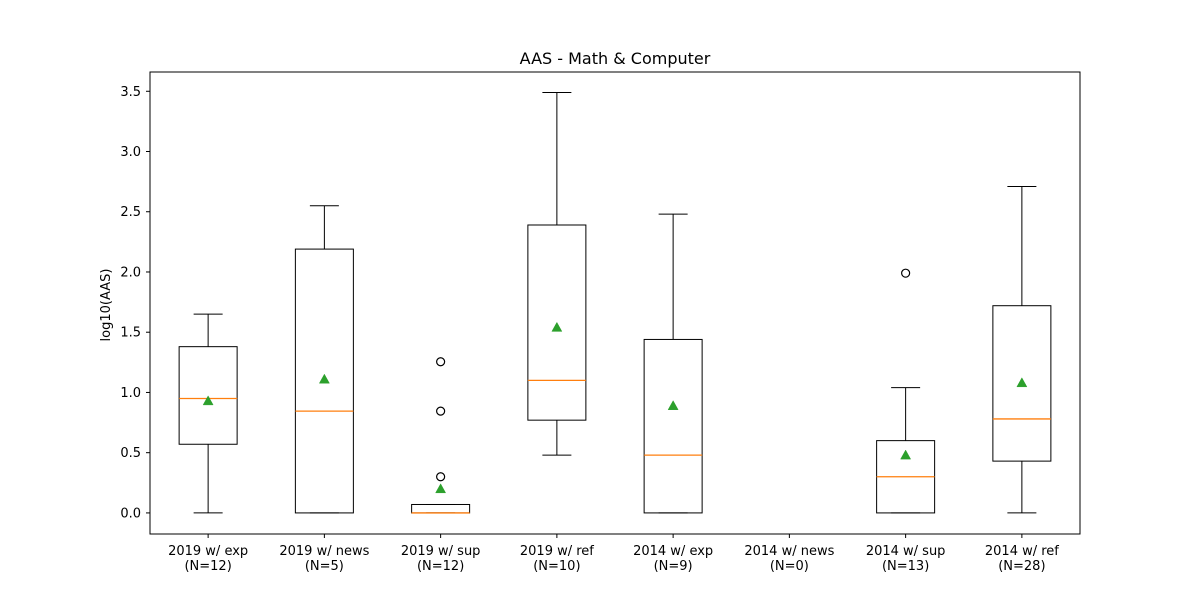 Image resolution: width=1200 pixels, height=600 pixels. Describe the element at coordinates (130, 453) in the screenshot. I see `y-tick-label: 0.5` at that location.